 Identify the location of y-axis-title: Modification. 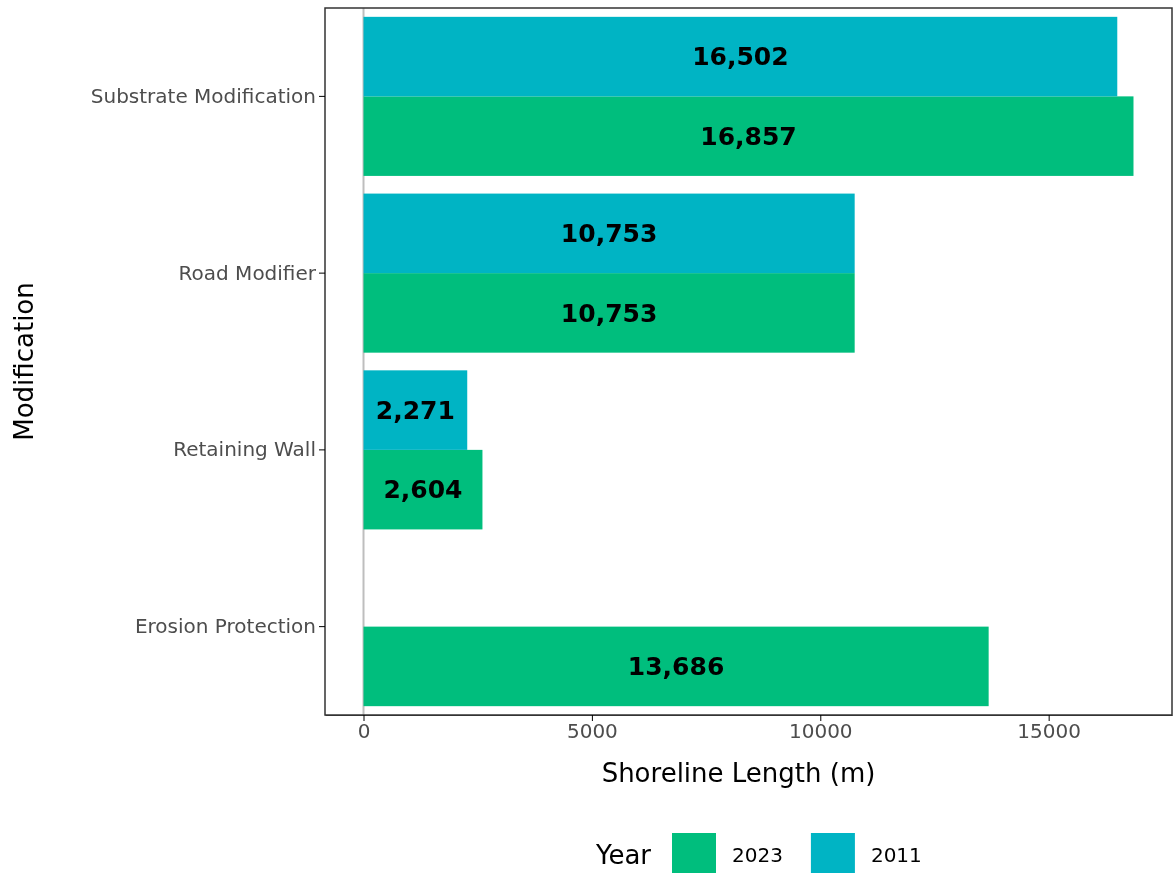
(24, 361).